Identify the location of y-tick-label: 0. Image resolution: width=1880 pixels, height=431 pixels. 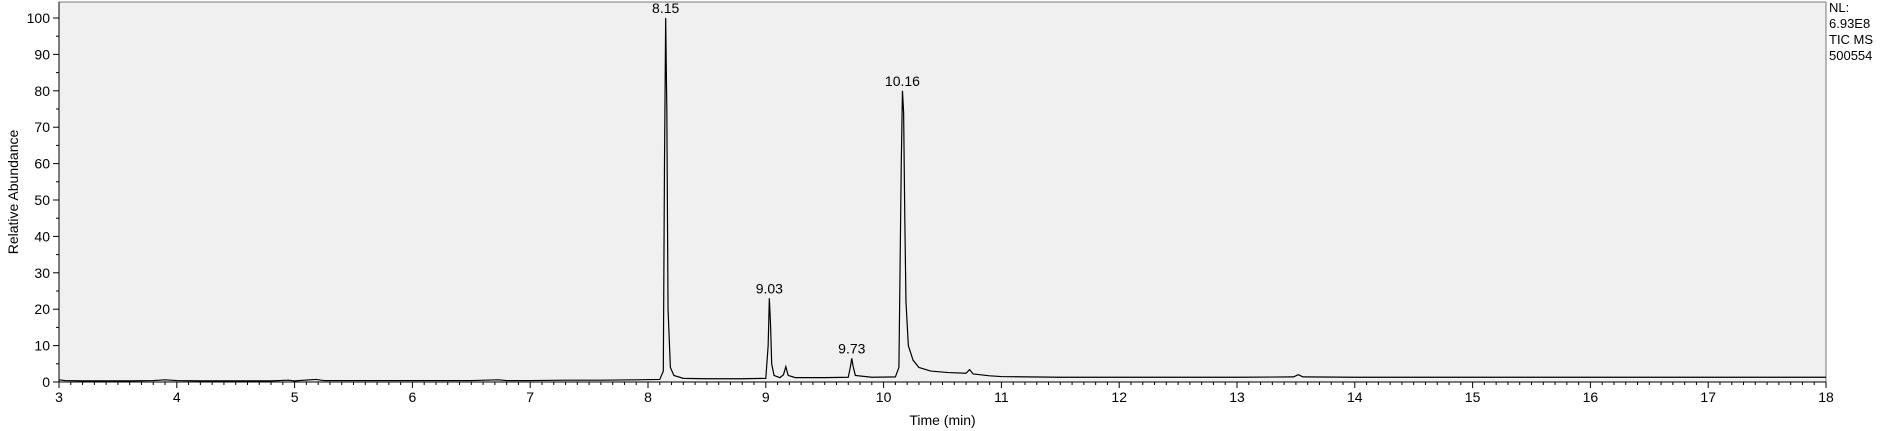
(46, 382).